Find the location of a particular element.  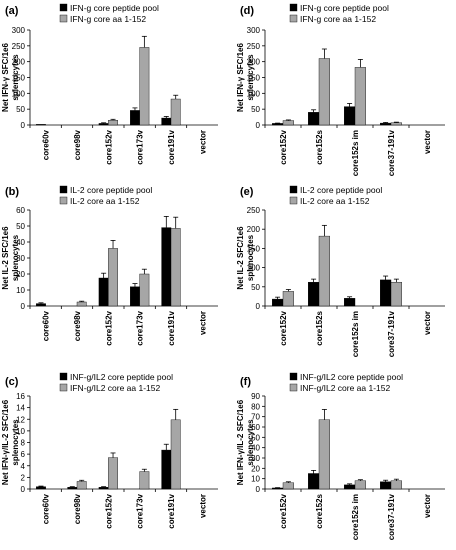

y-tick-label: 250 is located at coordinates (254, 210).